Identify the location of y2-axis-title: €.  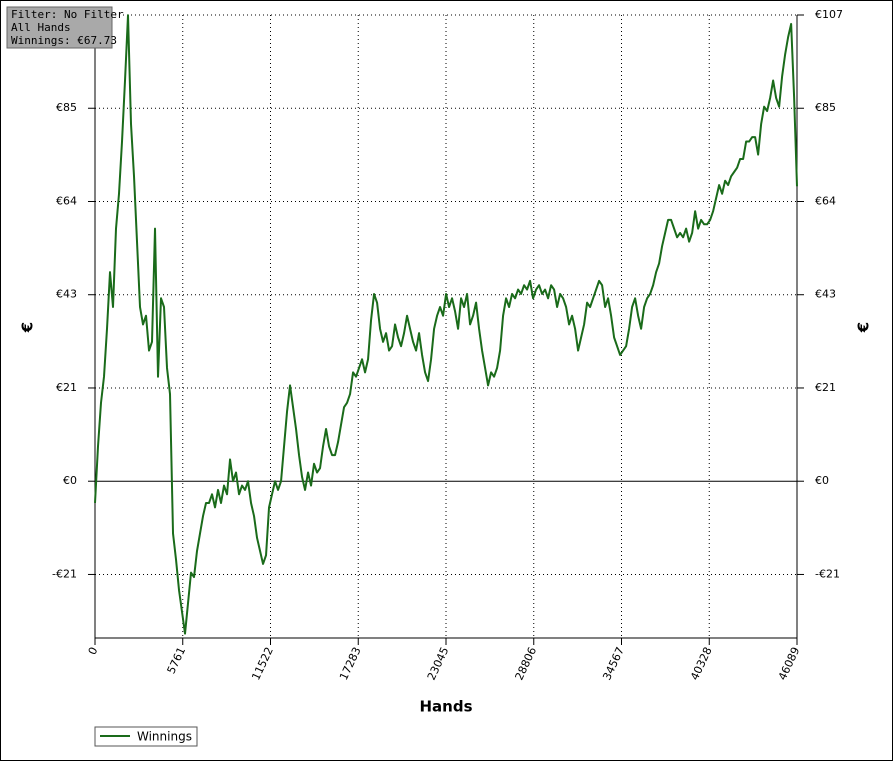
(864, 327).